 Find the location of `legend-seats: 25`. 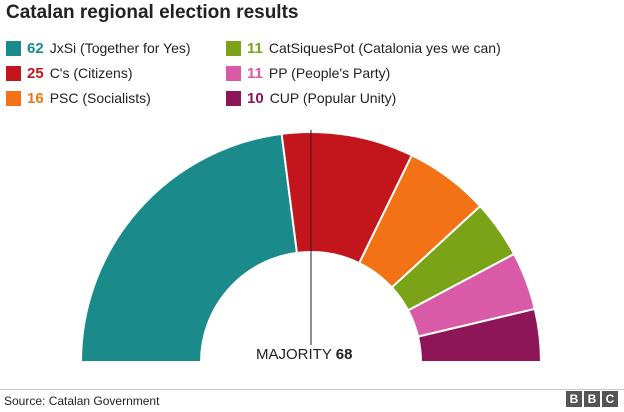

legend-seats: 25 is located at coordinates (35, 73).